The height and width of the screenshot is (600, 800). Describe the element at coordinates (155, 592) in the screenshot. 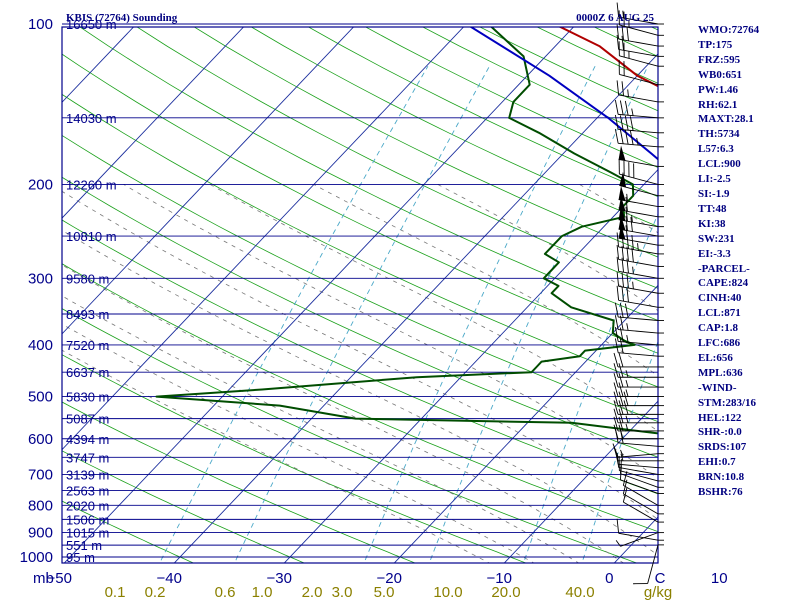

I see `mixing-ratio-tick-label: 0.2` at that location.